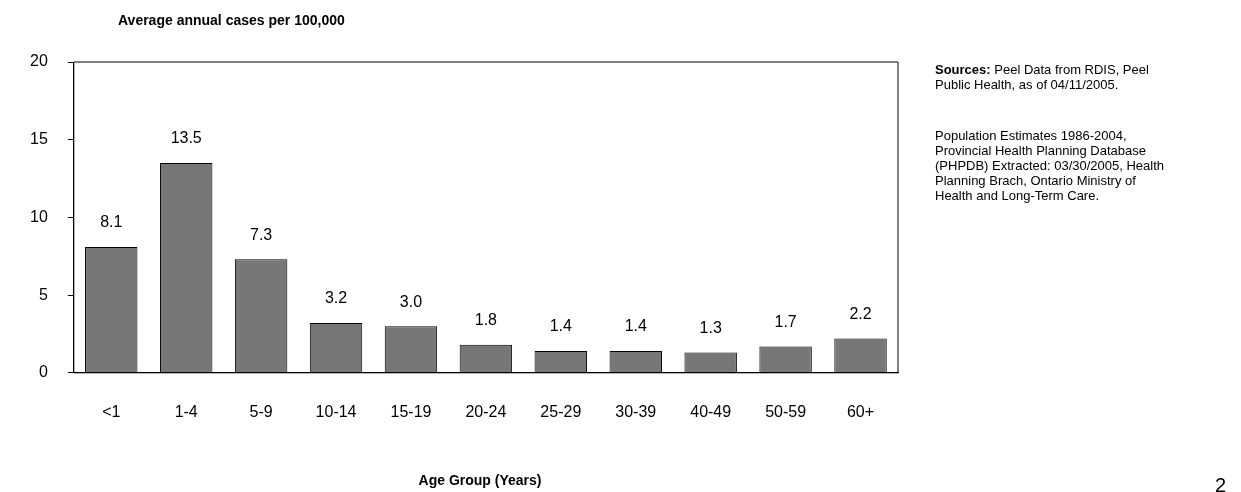  Describe the element at coordinates (186, 138) in the screenshot. I see `data-label: 13.5` at that location.